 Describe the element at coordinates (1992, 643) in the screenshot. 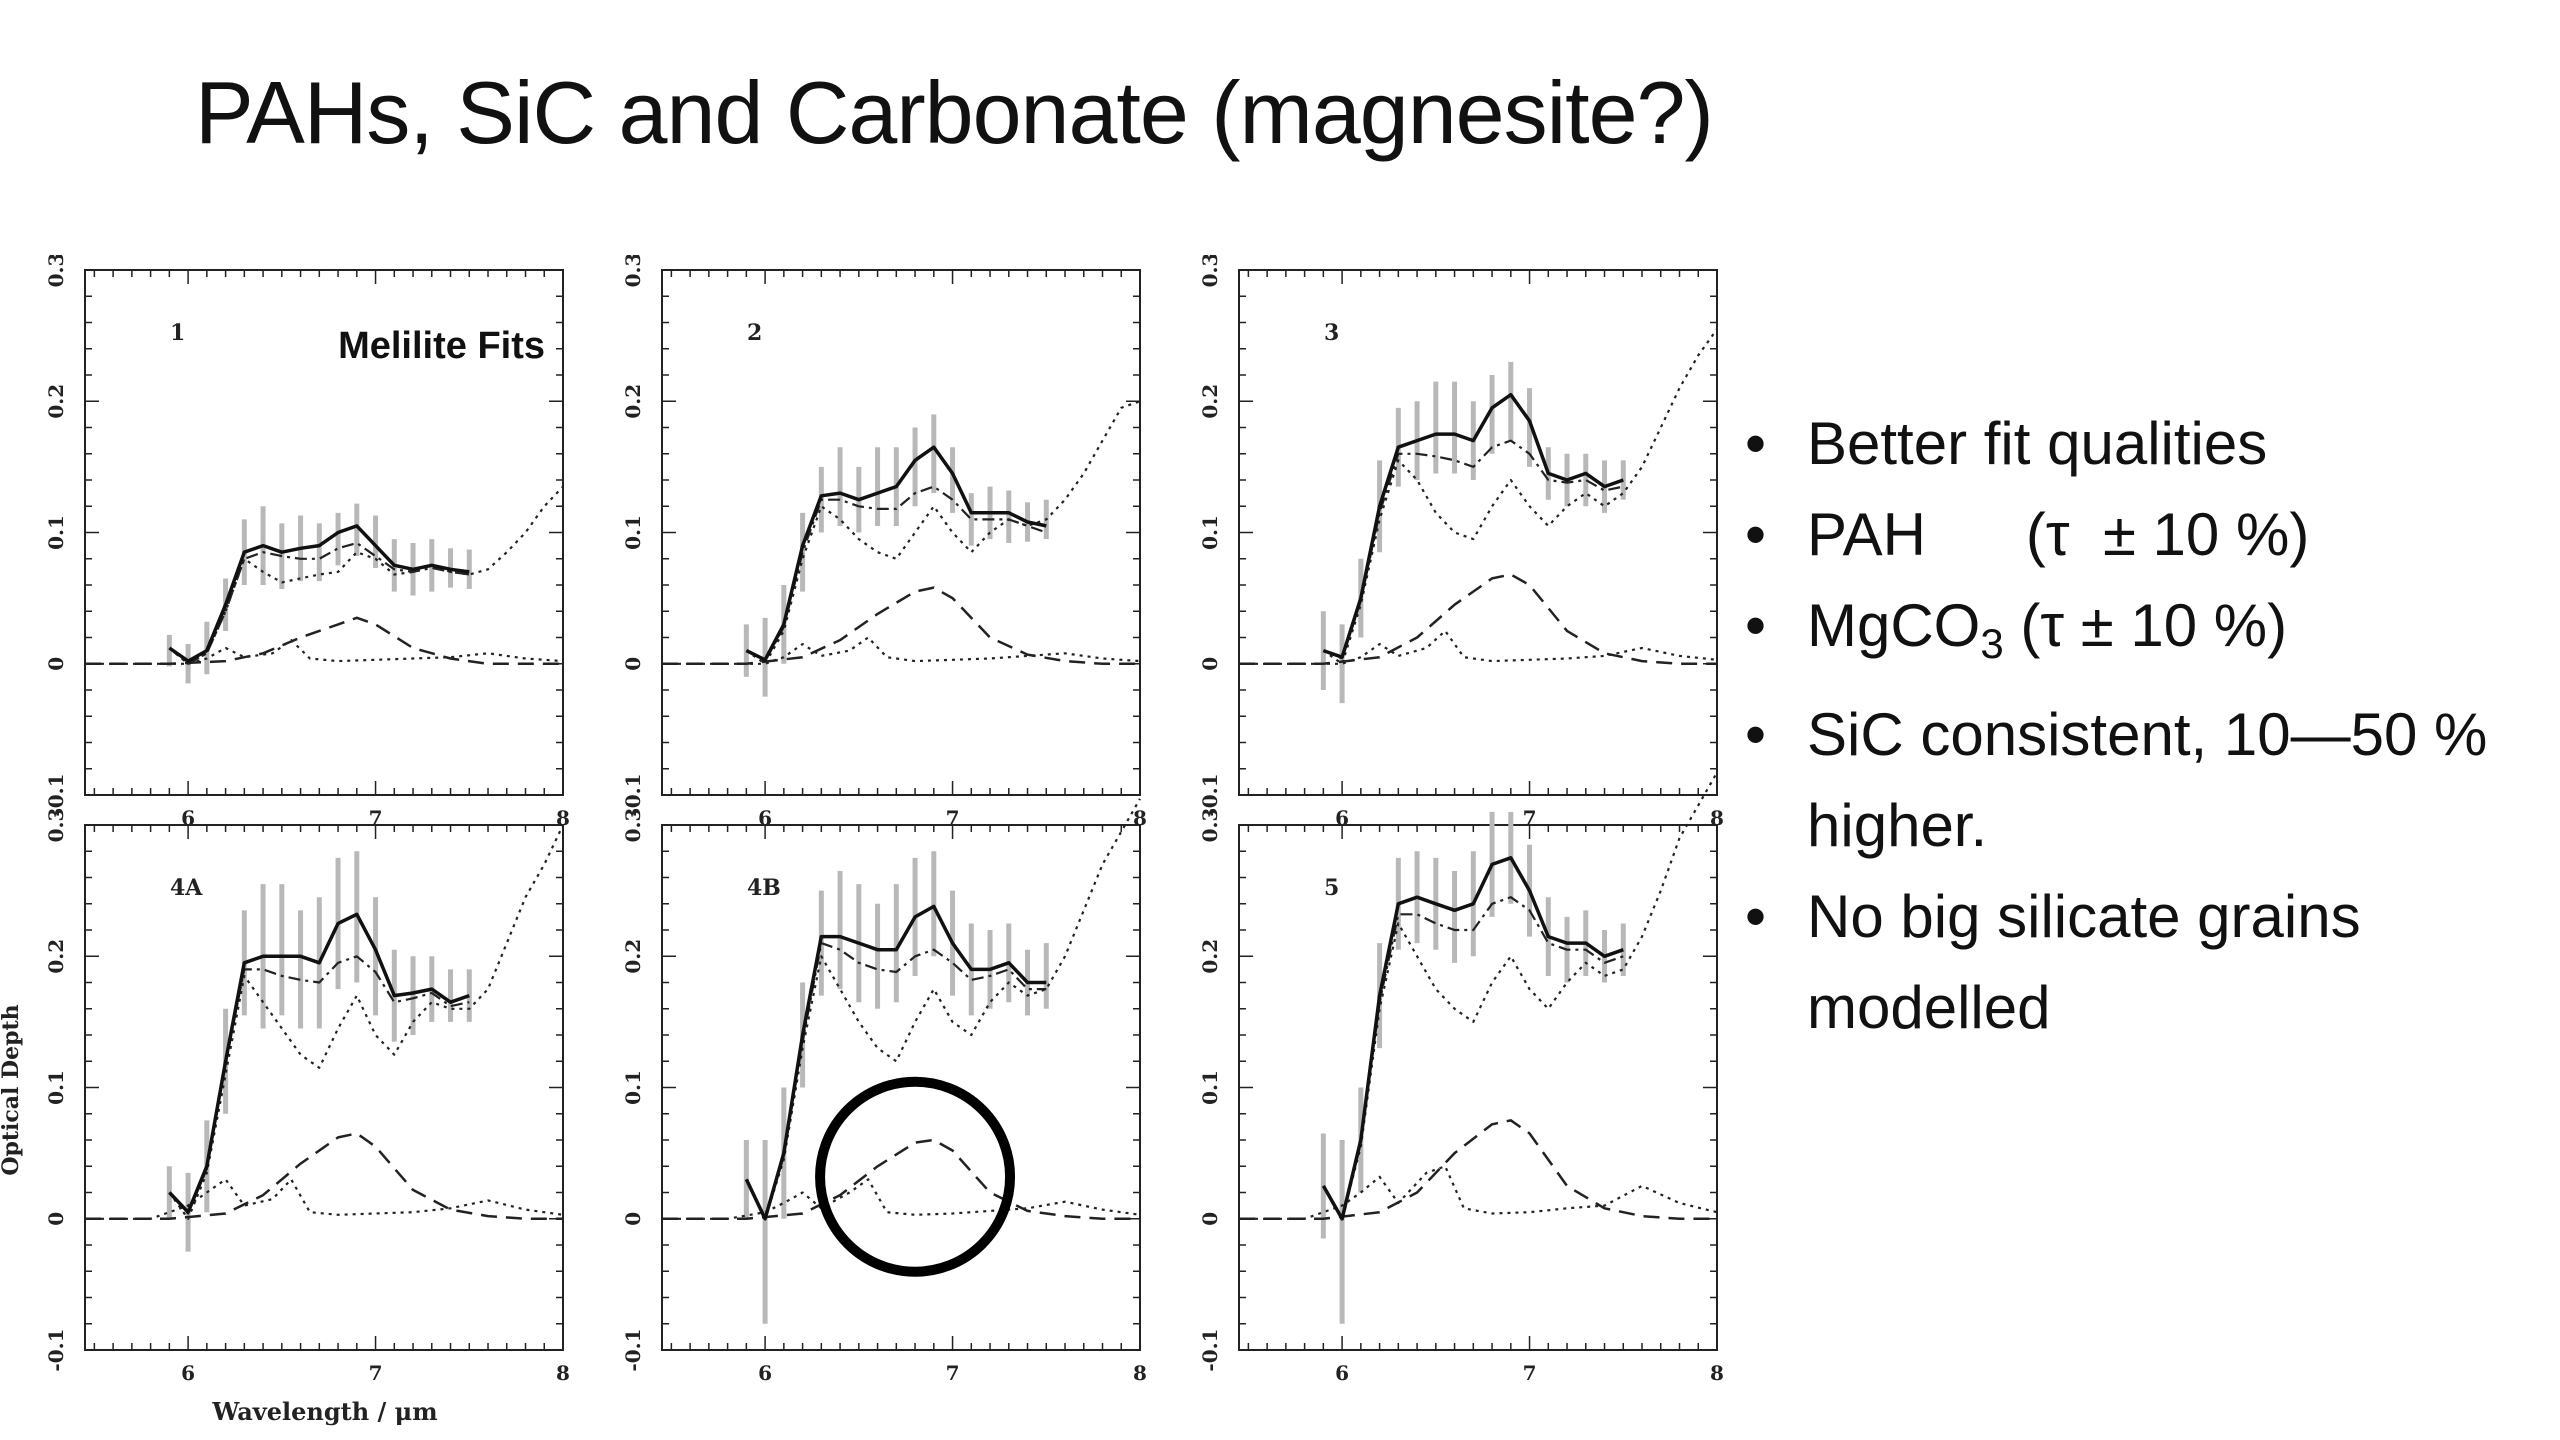

I see `bullet-subscript: 3` at that location.